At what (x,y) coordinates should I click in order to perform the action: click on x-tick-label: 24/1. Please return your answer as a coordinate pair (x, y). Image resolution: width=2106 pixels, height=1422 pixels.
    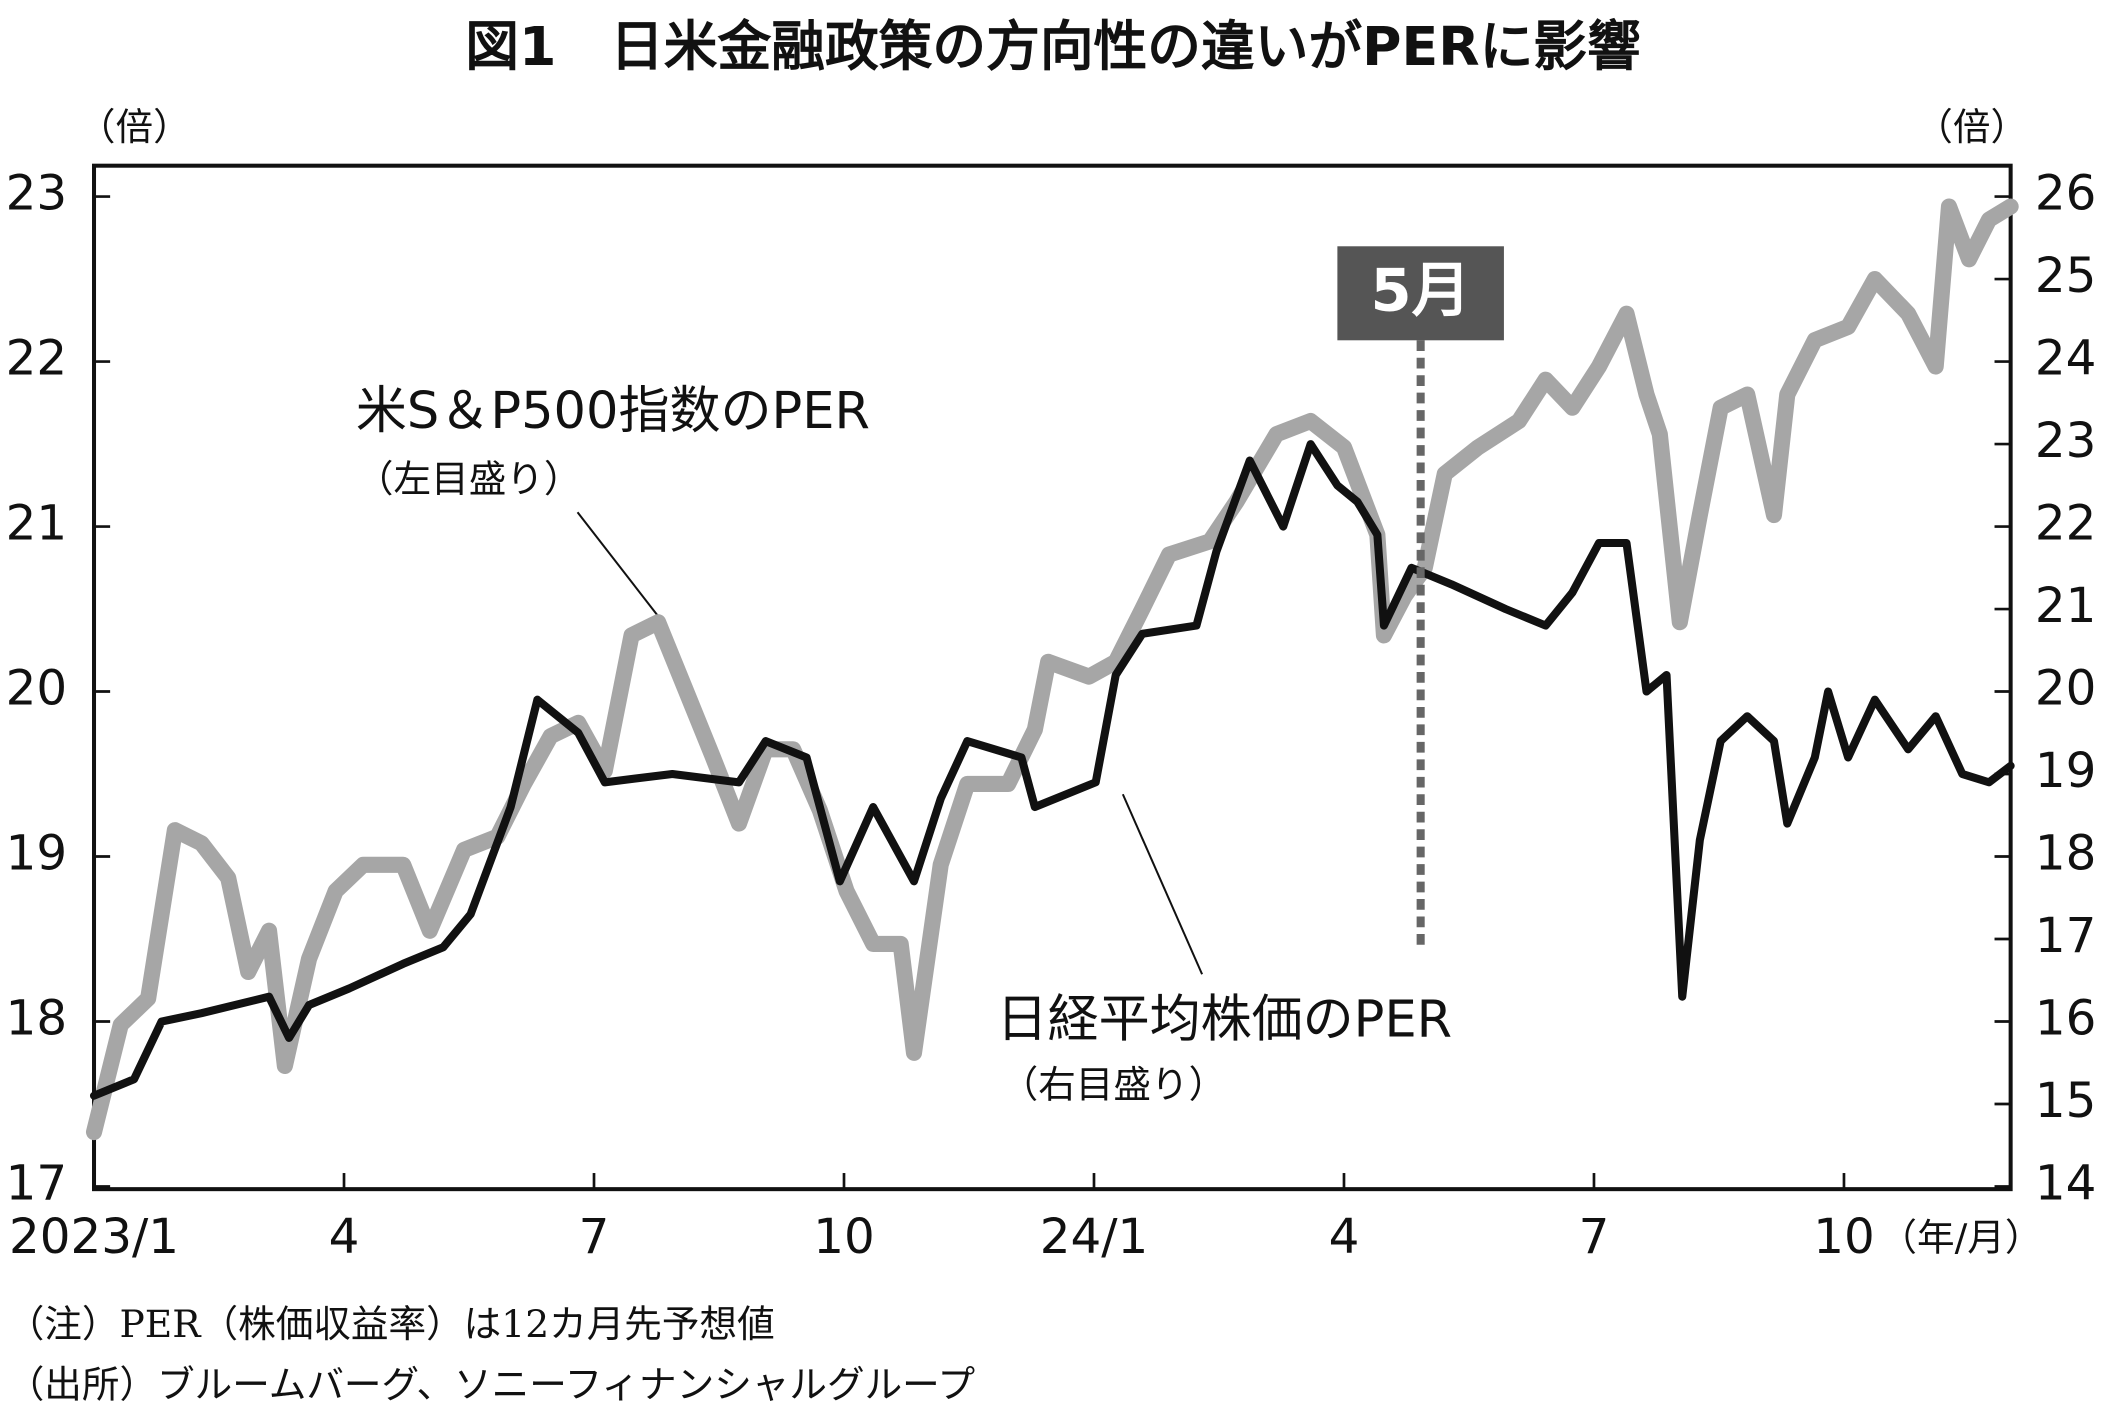
    Looking at the image, I should click on (1094, 1237).